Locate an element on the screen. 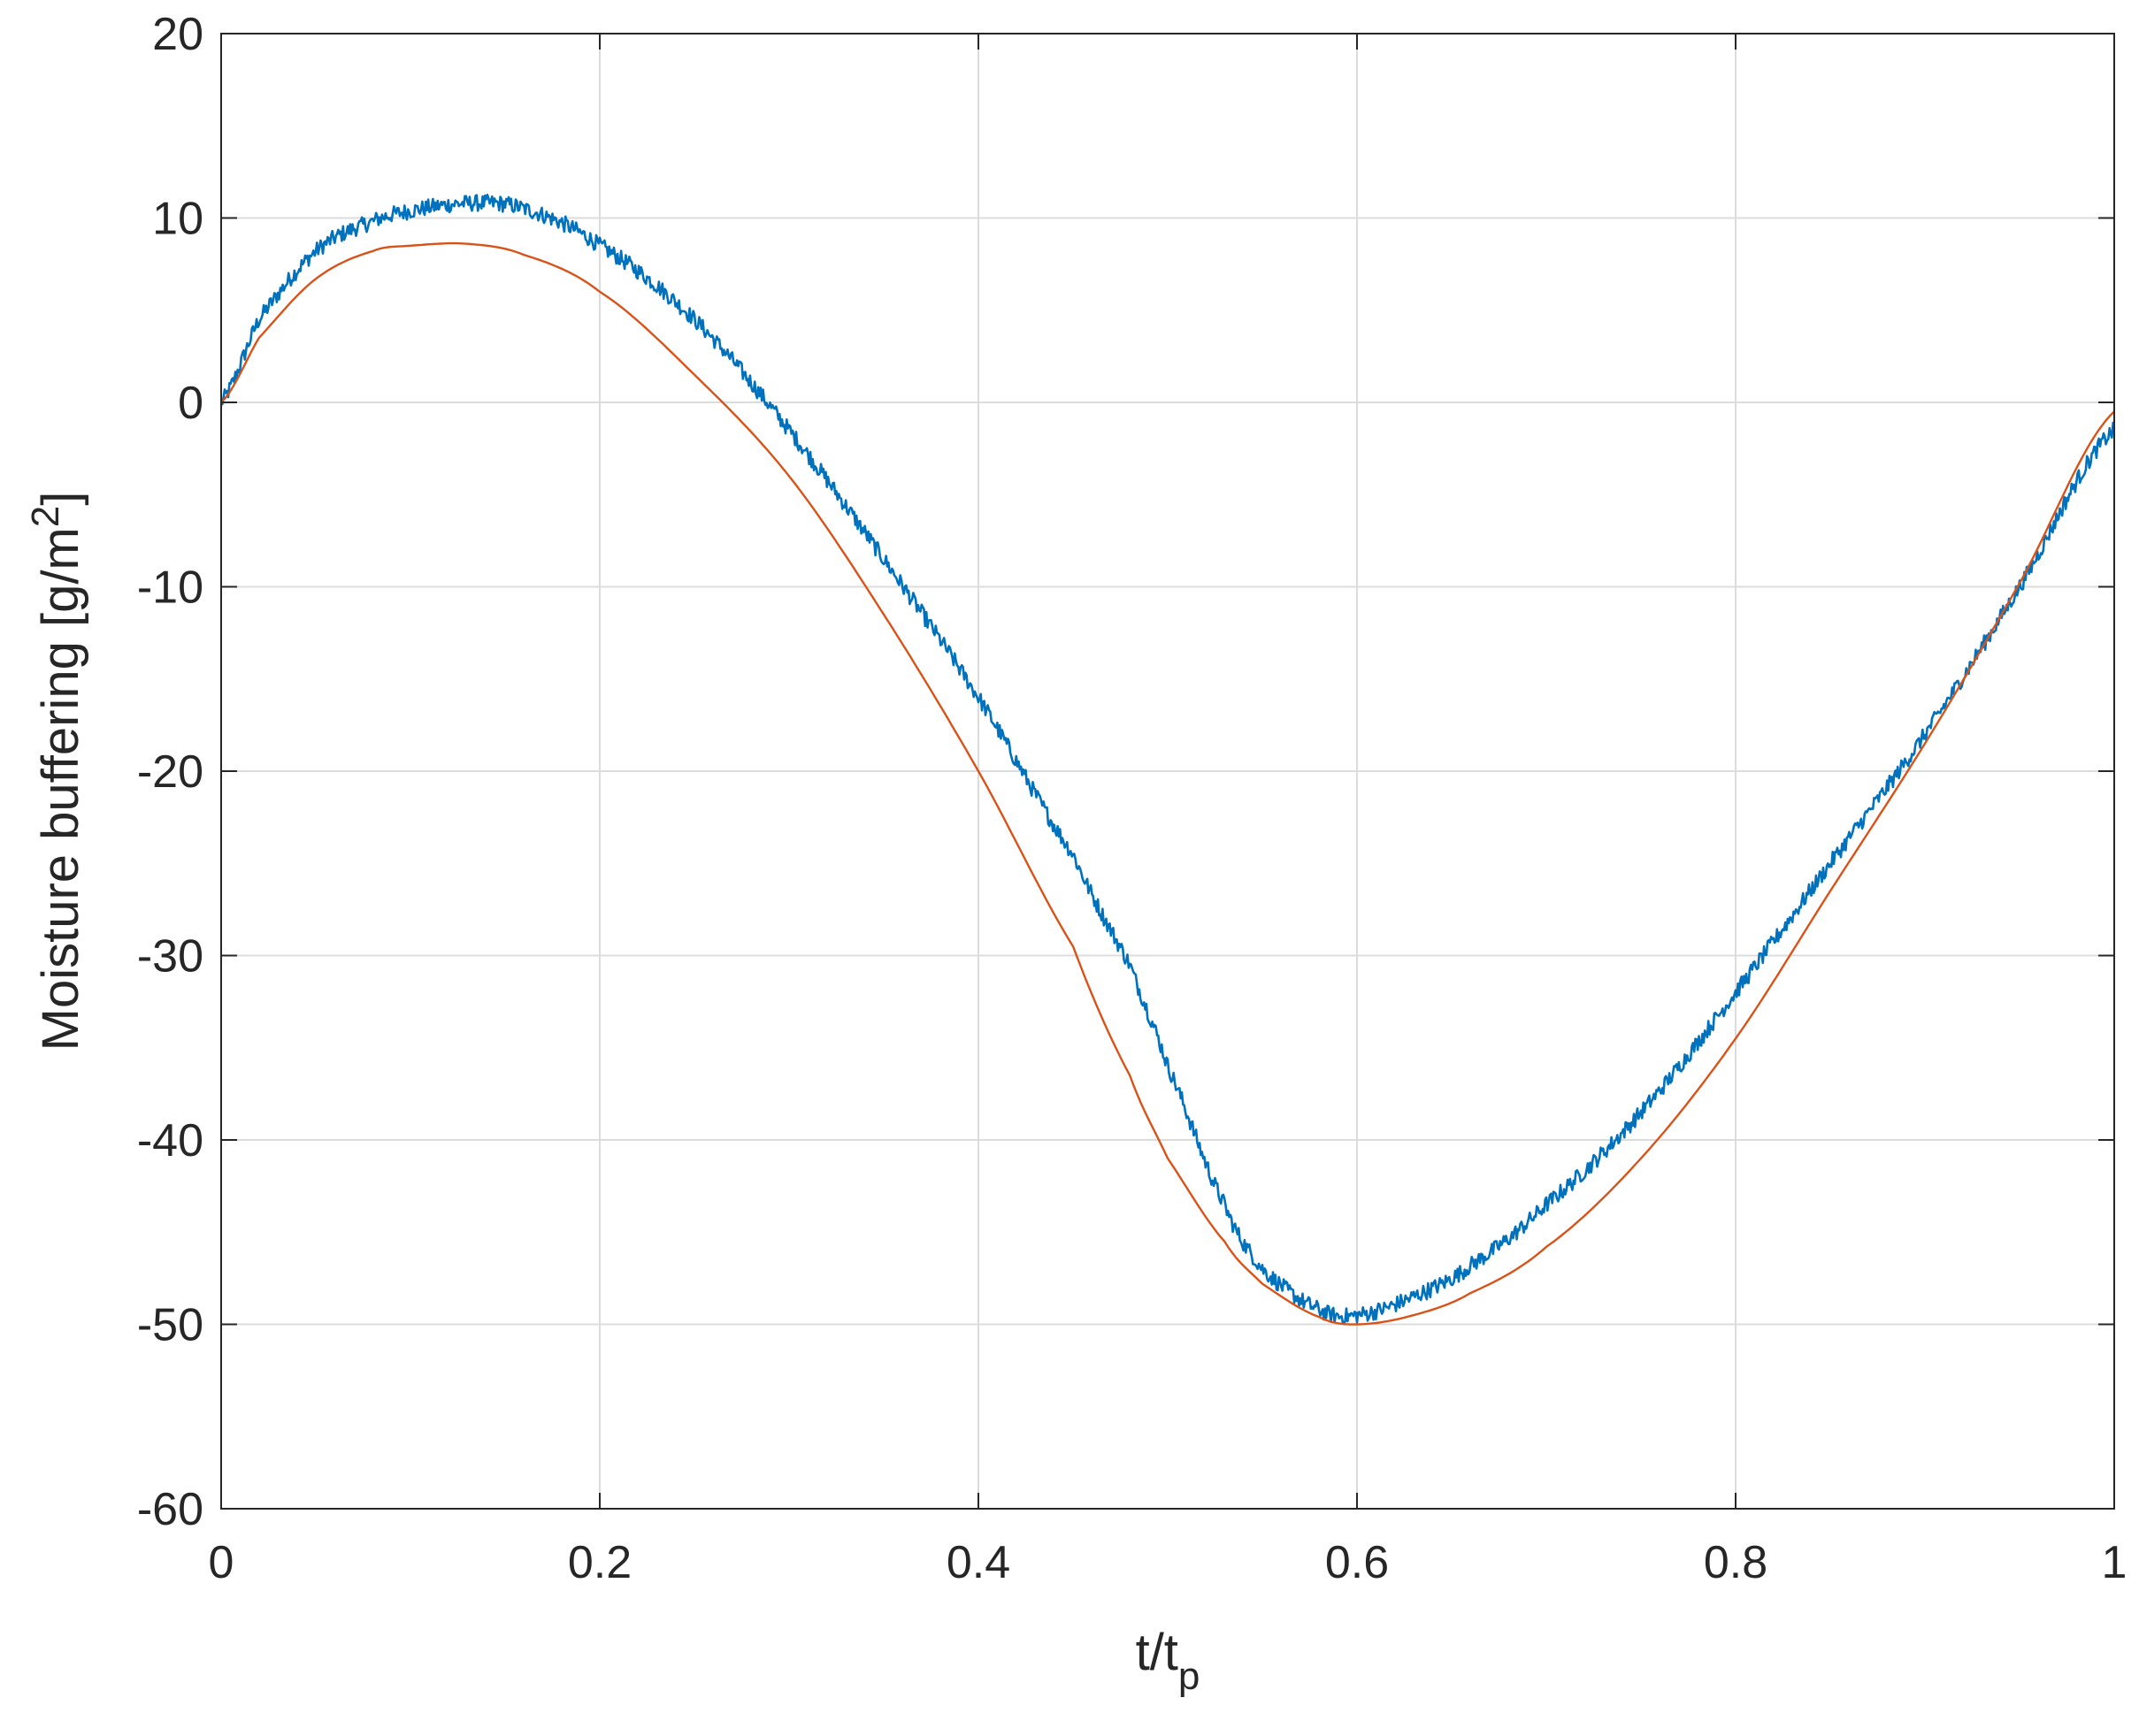 The width and height of the screenshot is (2139, 1736). y-axis-title-superscript: 2 is located at coordinates (45, 516).